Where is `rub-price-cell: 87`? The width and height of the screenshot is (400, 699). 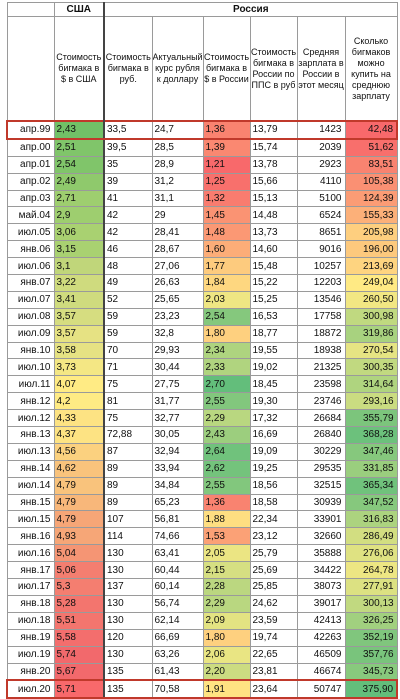
rub-price-cell: 87 is located at coordinates (128, 451).